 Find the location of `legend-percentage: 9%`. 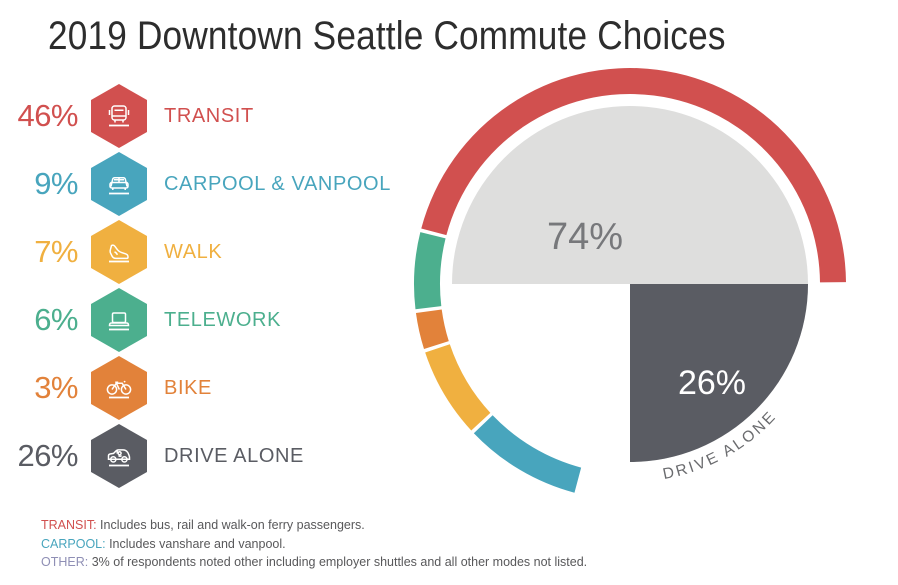

legend-percentage: 9% is located at coordinates (56, 183).